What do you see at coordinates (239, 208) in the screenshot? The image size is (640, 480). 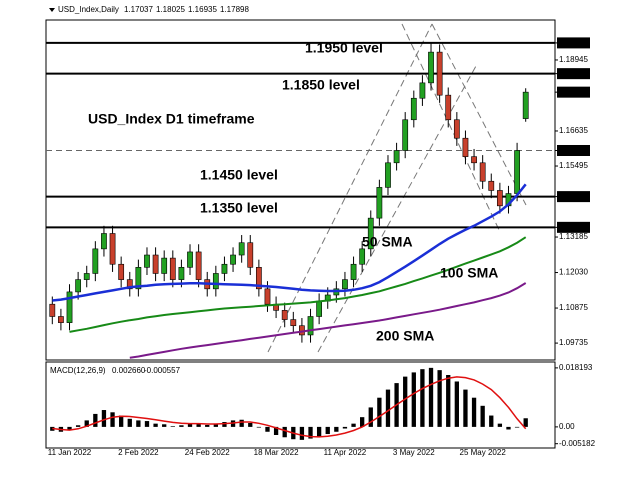 I see `level-label: 1.1350 level` at bounding box center [239, 208].